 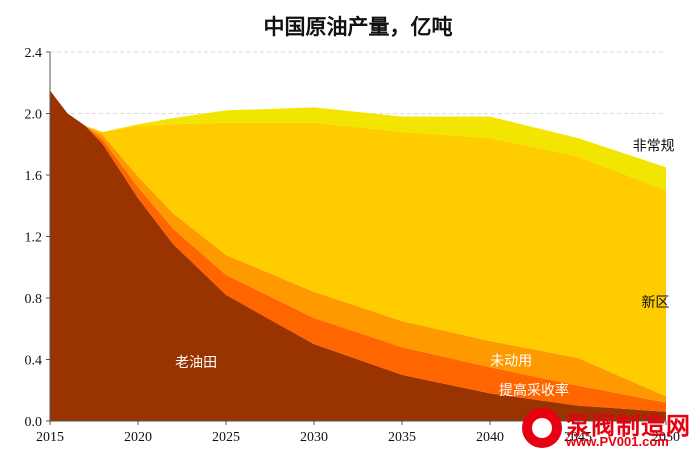 I want to click on x-tick-label-0: 2015, so click(x=50, y=437).